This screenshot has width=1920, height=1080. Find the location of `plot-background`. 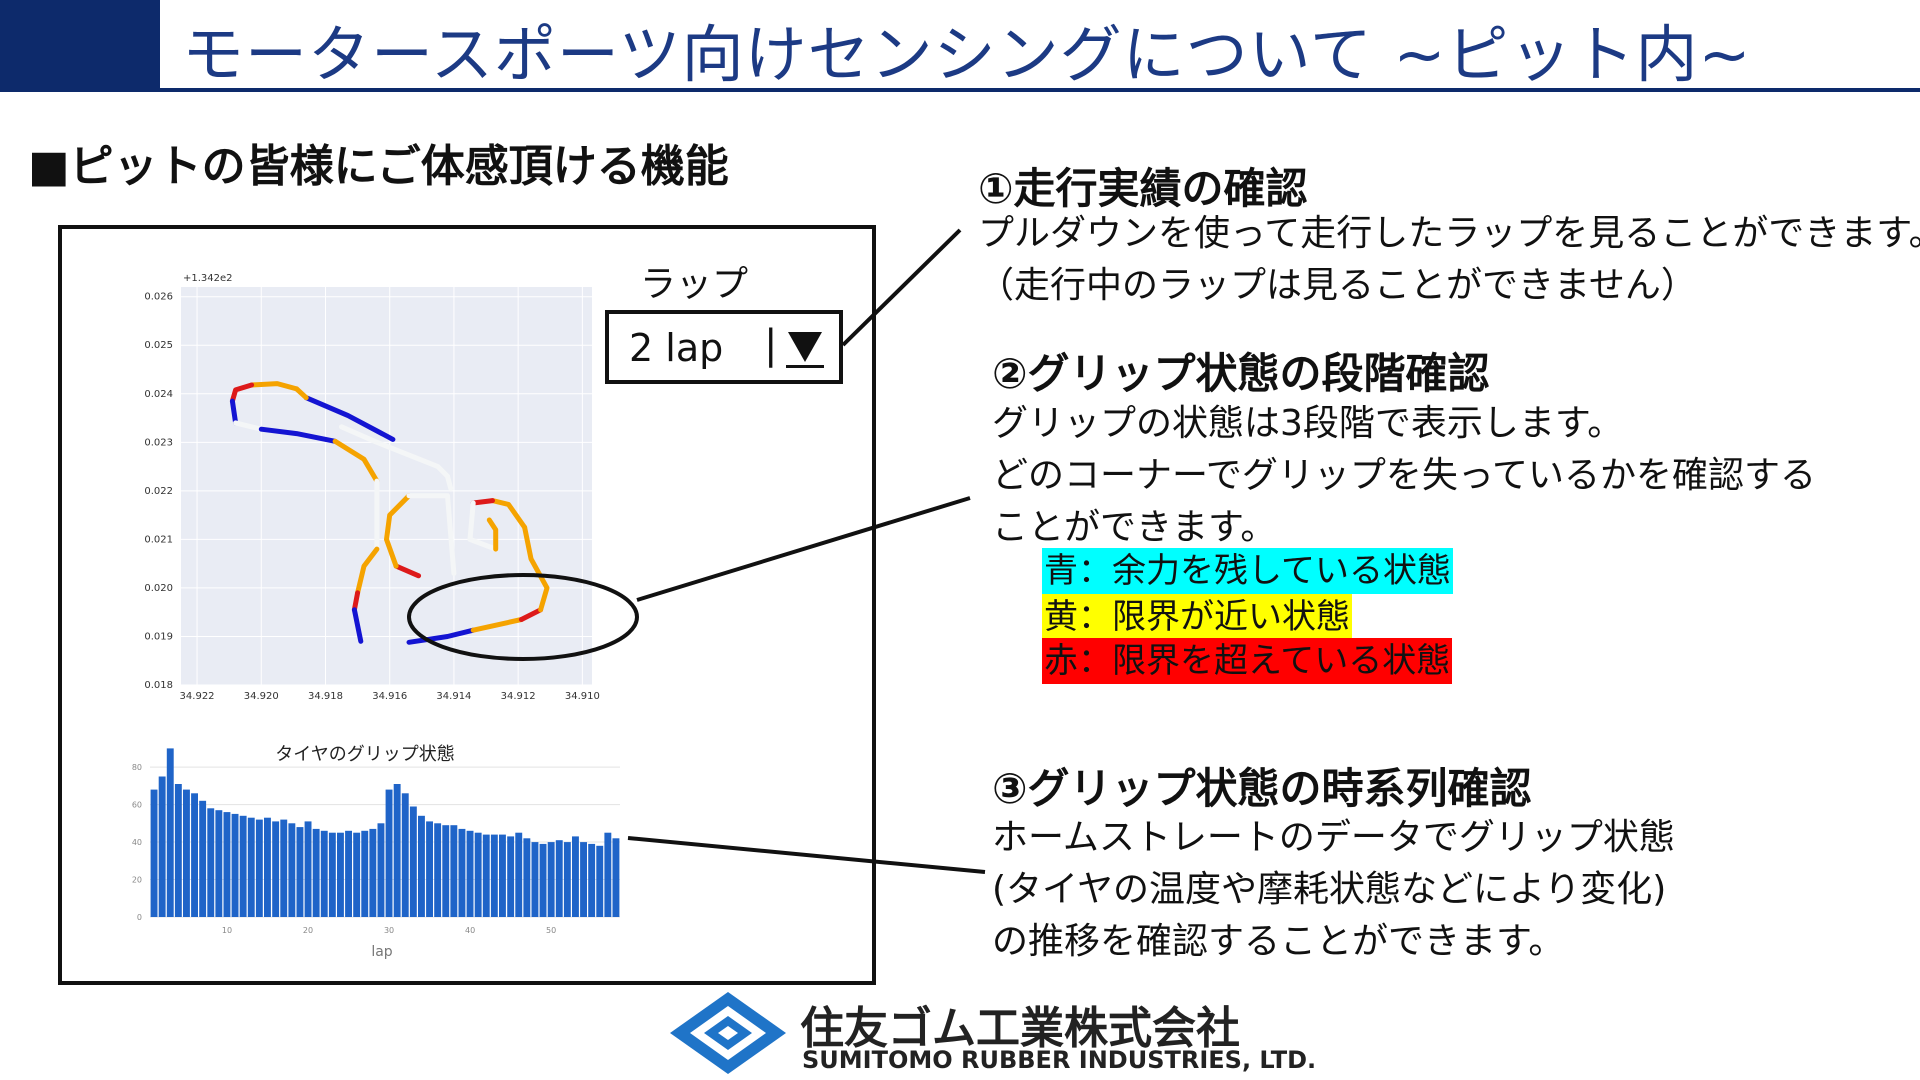

plot-background is located at coordinates (386, 486).